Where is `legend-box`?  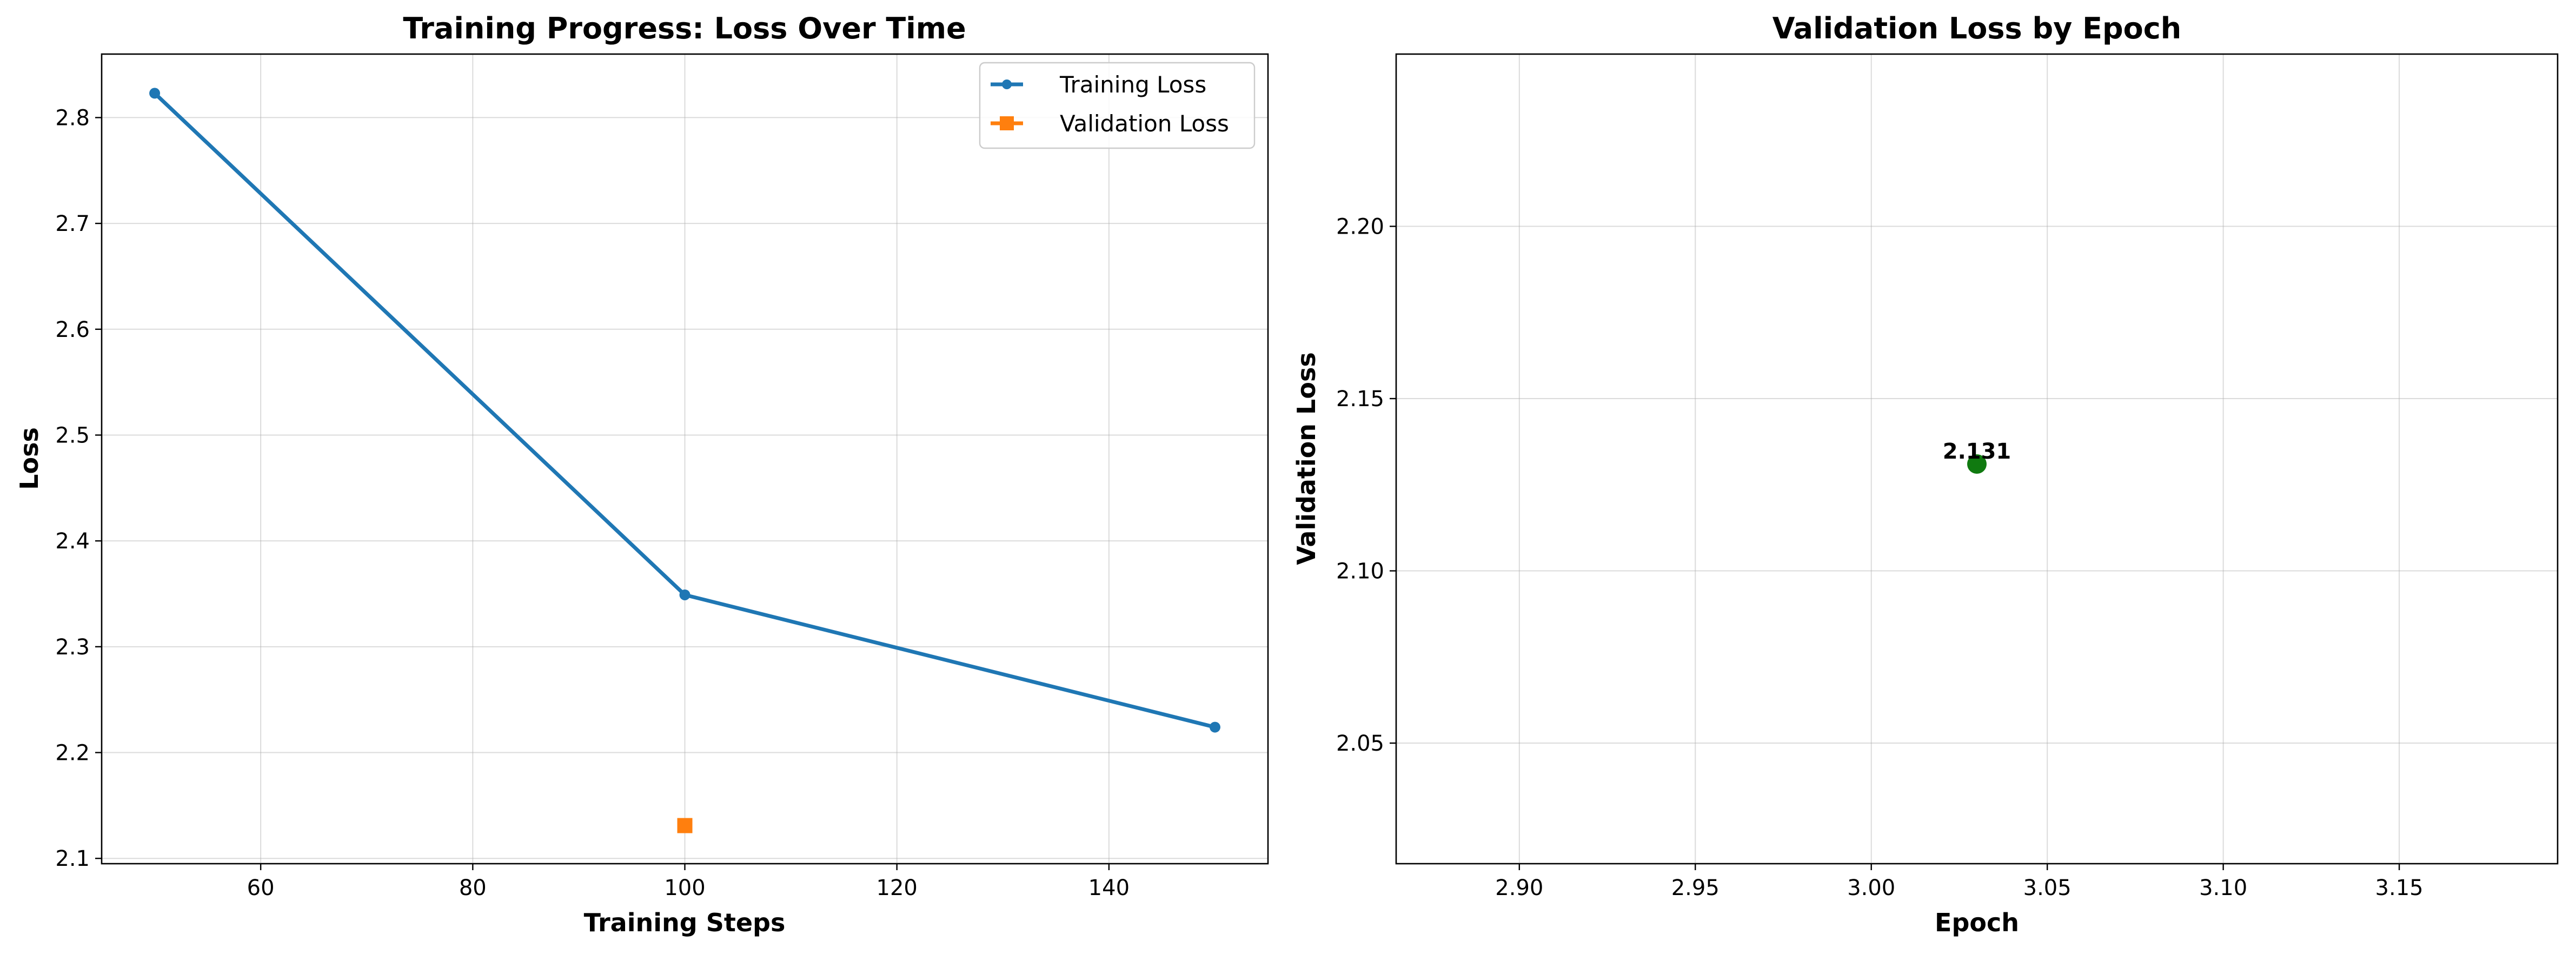
legend-box is located at coordinates (1117, 106).